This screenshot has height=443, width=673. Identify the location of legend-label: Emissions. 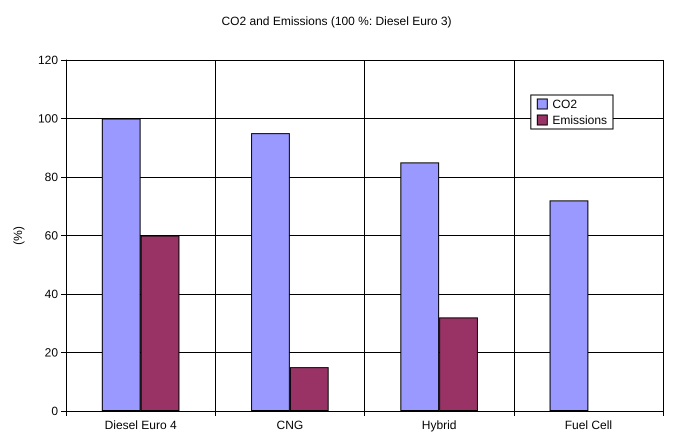
(580, 120).